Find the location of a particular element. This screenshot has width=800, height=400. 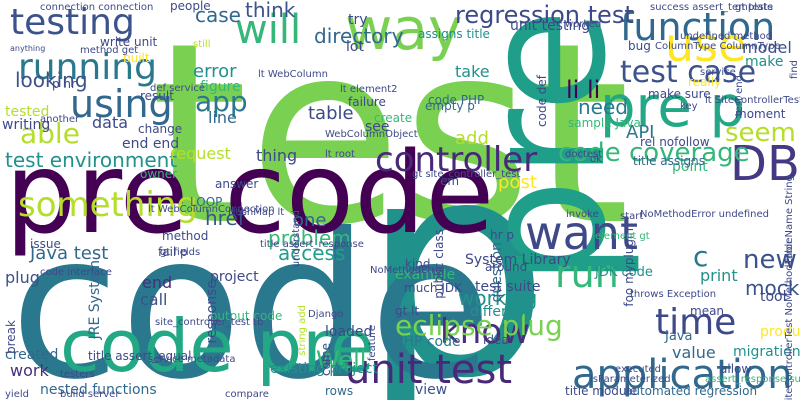

word-migration: migration is located at coordinates (766, 352).